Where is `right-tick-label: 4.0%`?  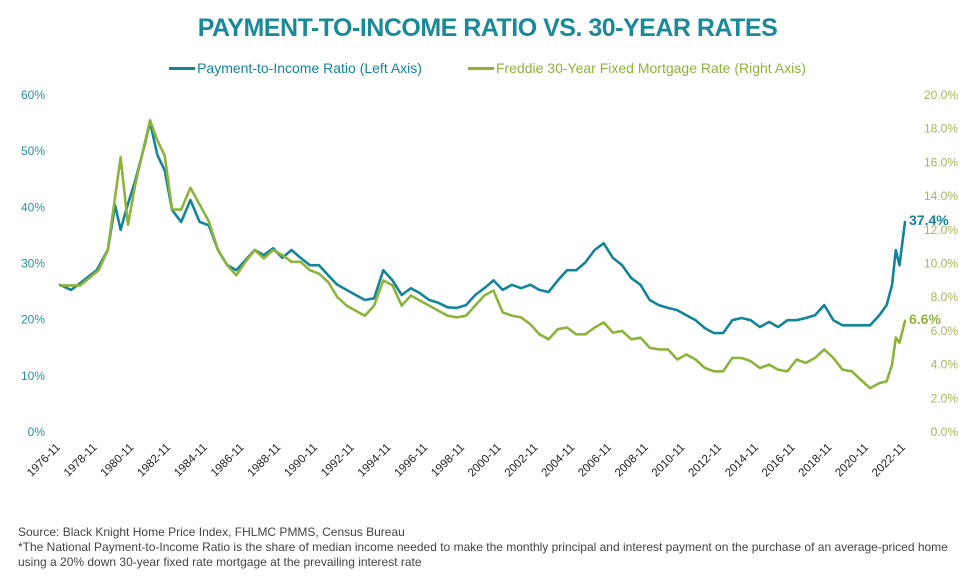 right-tick-label: 4.0% is located at coordinates (945, 365).